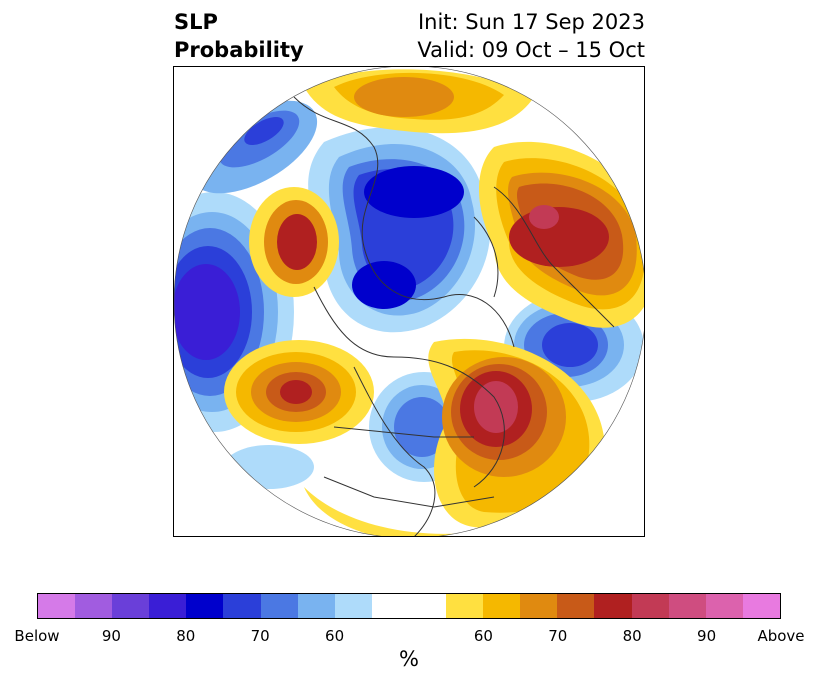 The width and height of the screenshot is (819, 686). What do you see at coordinates (254, 147) in the screenshot?
I see `anomaly-low-west-upper` at bounding box center [254, 147].